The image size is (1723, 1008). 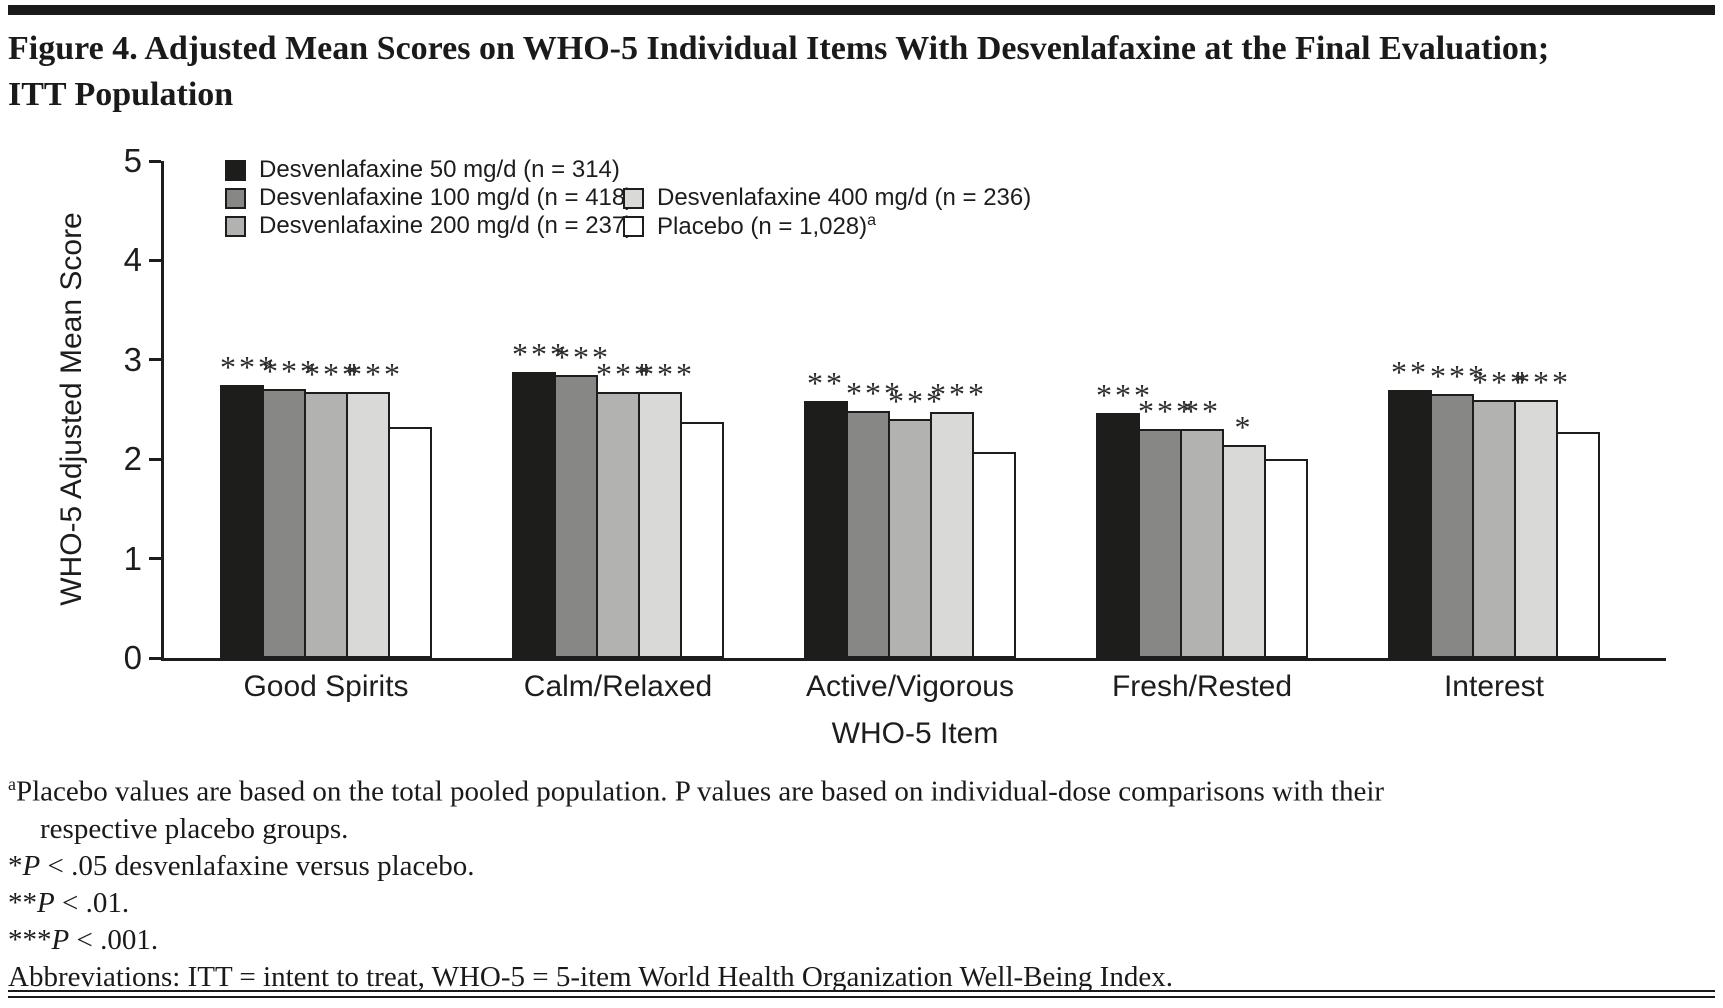 What do you see at coordinates (618, 686) in the screenshot?
I see `x-category-label: Calm/Relaxed` at bounding box center [618, 686].